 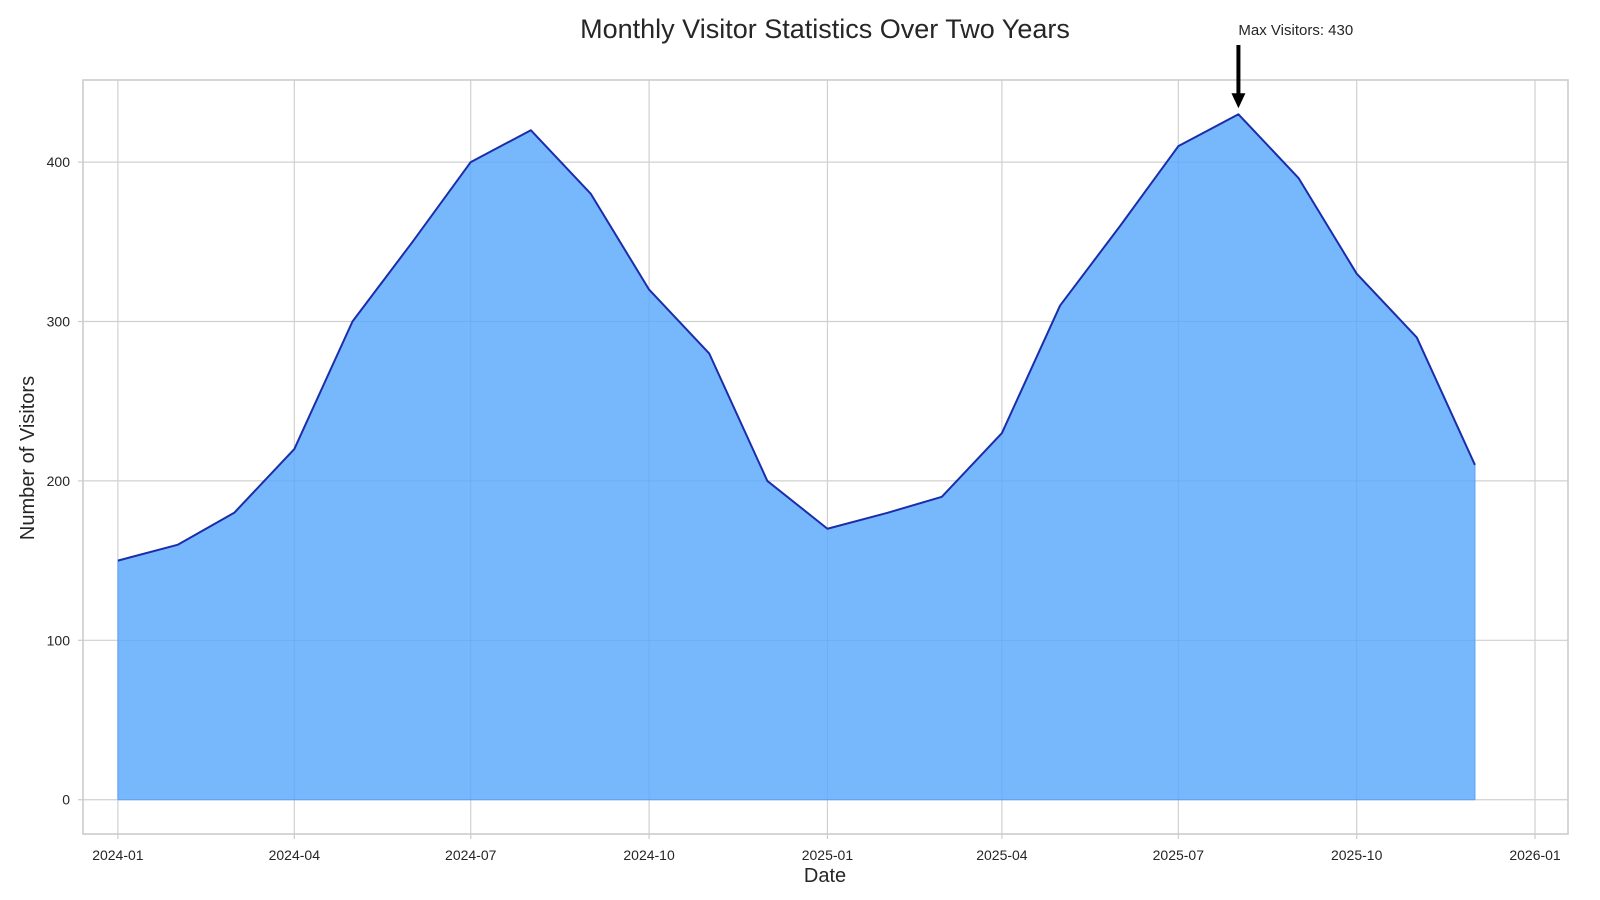 I want to click on y-tick-label: 400, so click(x=59, y=162).